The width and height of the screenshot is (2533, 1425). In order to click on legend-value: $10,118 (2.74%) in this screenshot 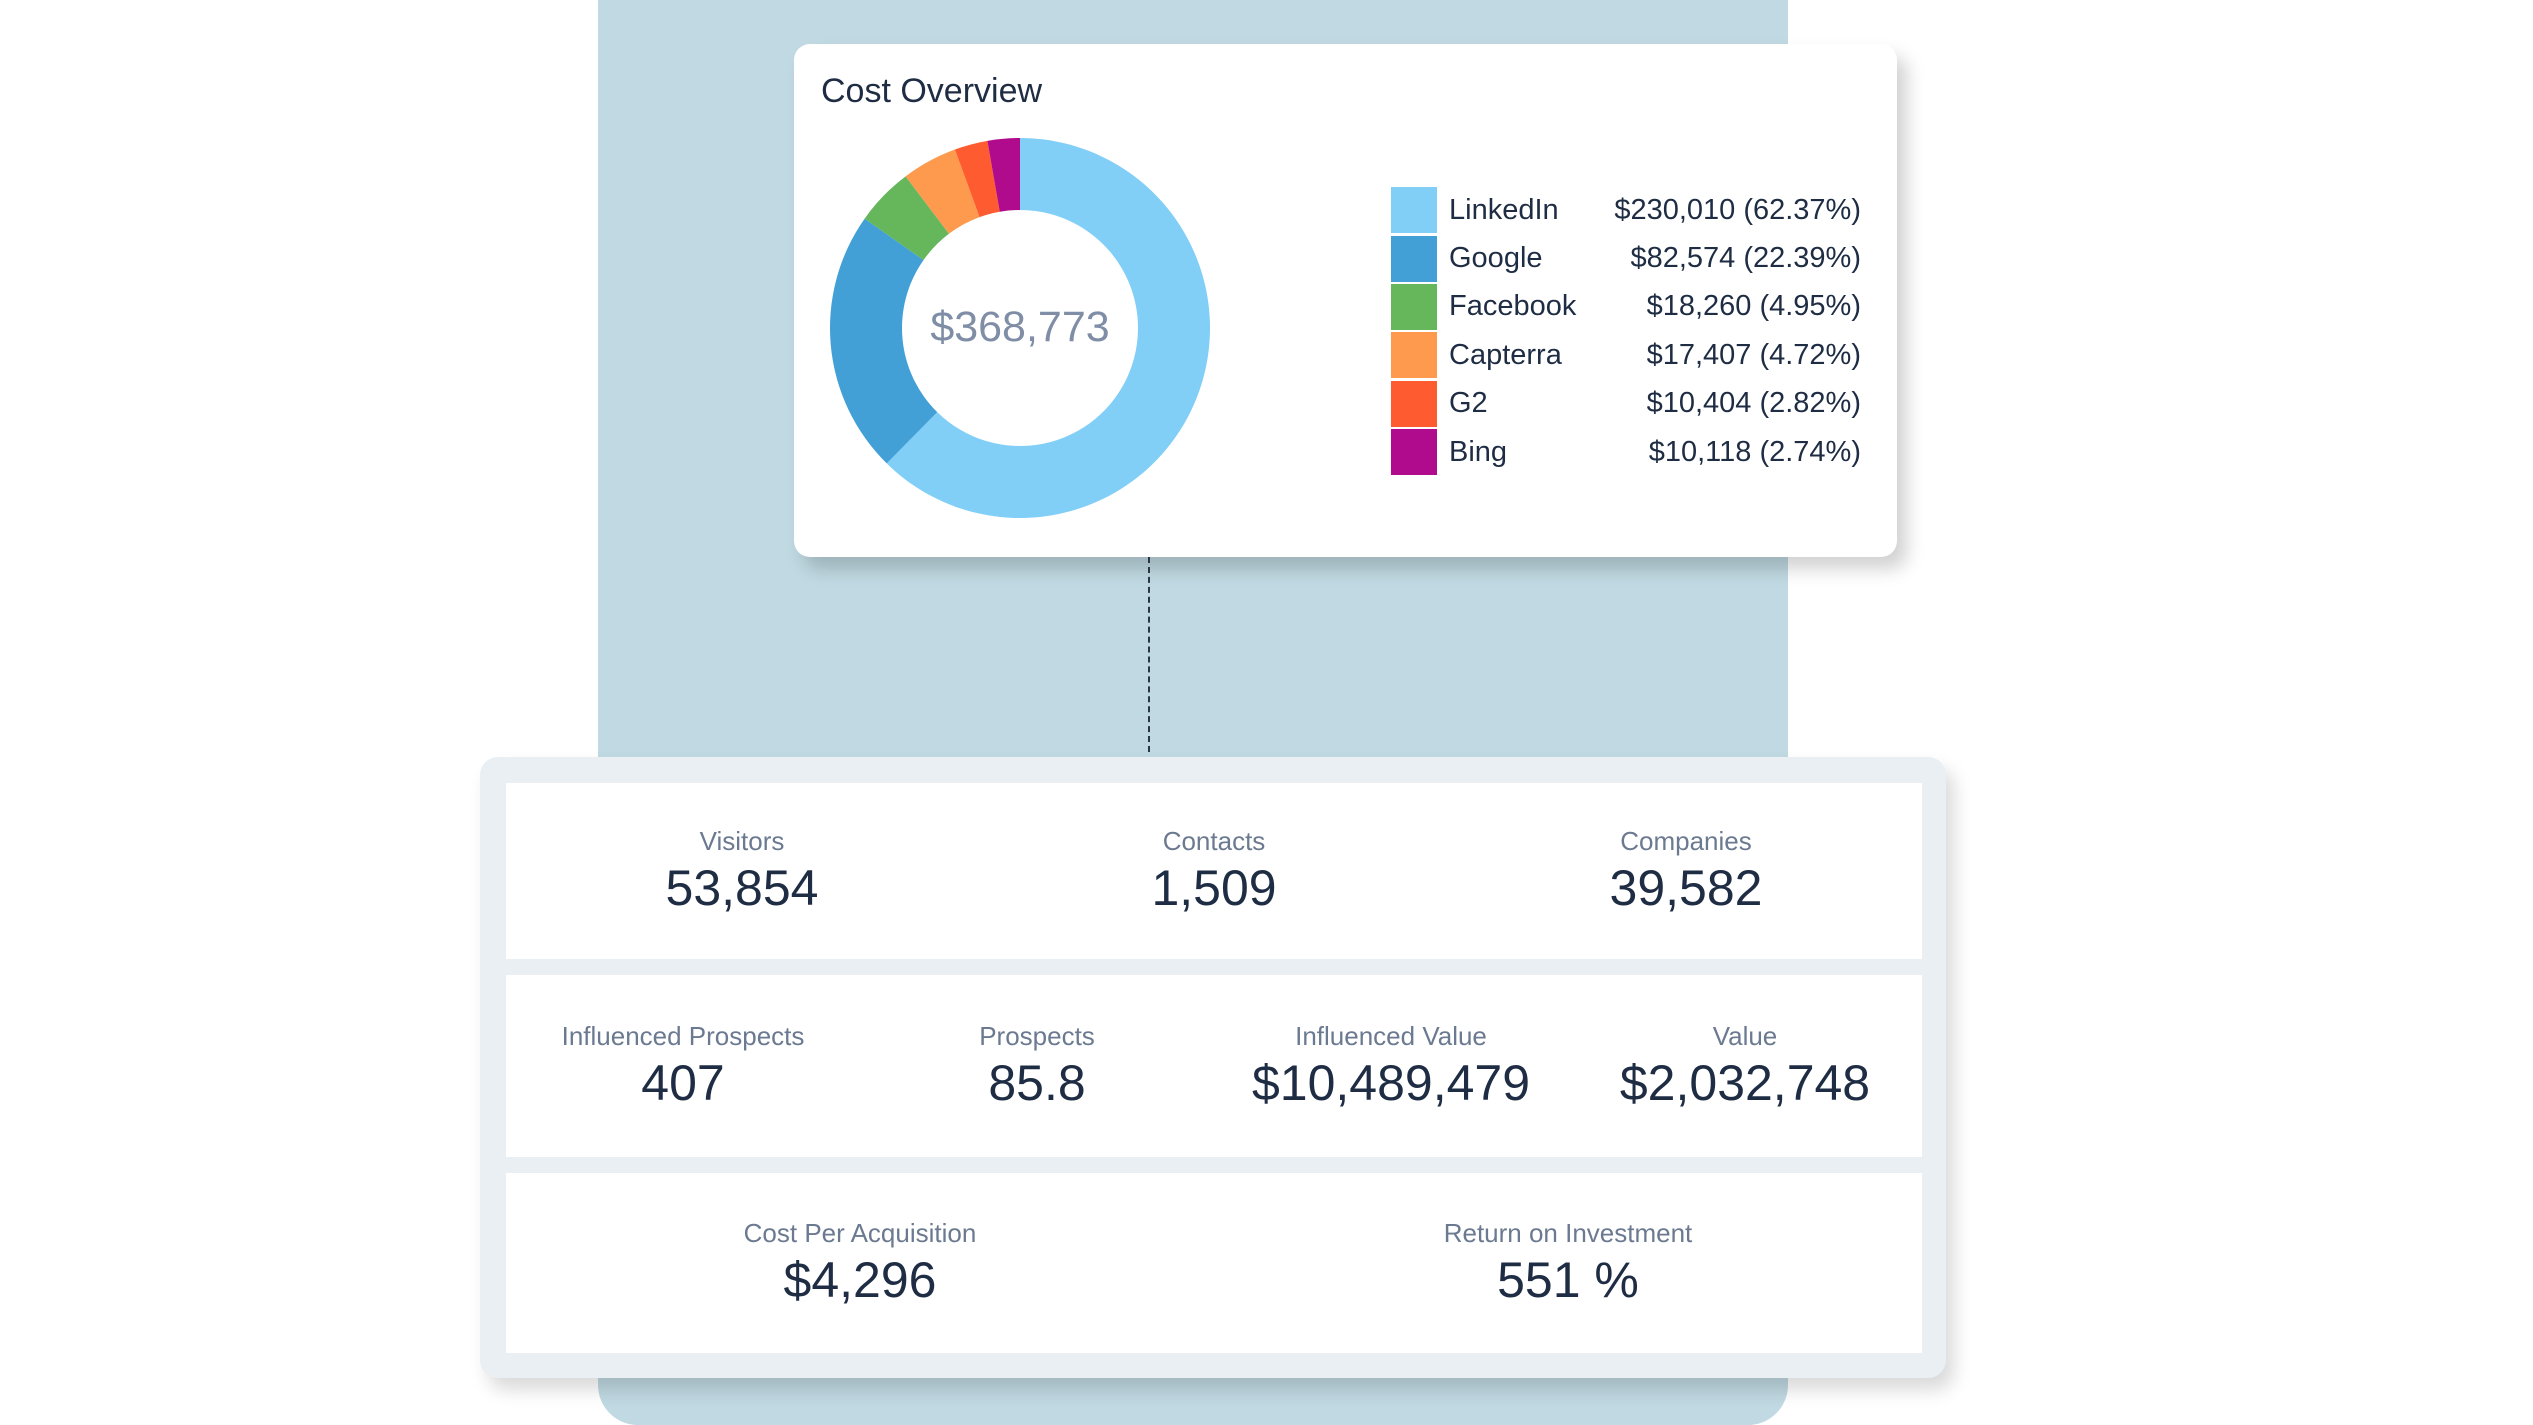, I will do `click(1754, 451)`.